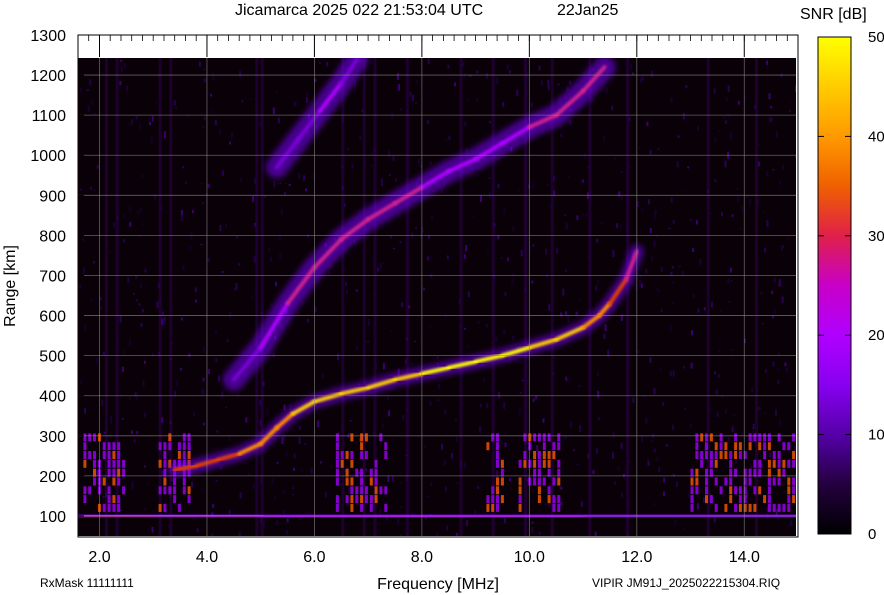 This screenshot has height=595, width=884. Describe the element at coordinates (876, 236) in the screenshot. I see `colorbar-tick-label: 30` at that location.